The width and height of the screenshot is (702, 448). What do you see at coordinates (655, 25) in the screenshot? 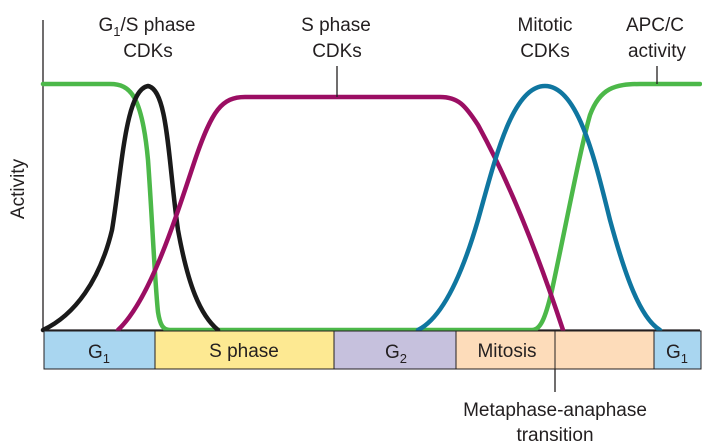
I see `apc-label-line1: APC/C` at bounding box center [655, 25].